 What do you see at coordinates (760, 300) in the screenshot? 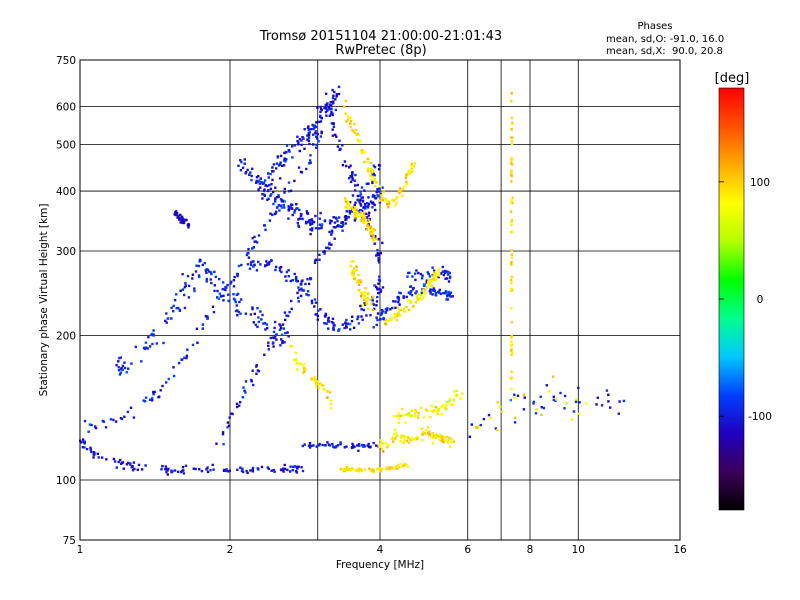
I see `colorbar-tick-label: 0` at bounding box center [760, 300].